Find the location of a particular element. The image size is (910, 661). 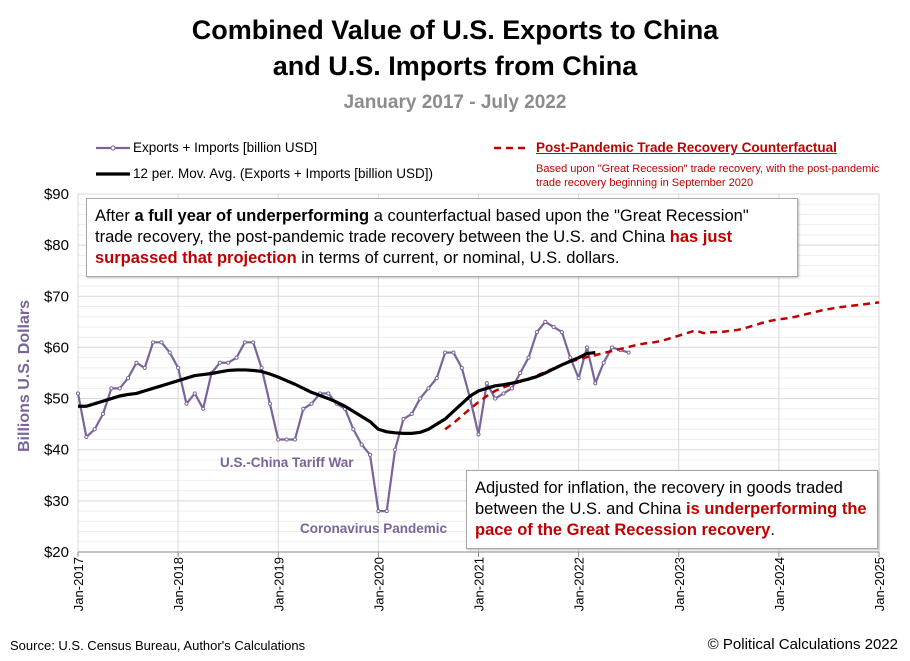

series-moving-average-line is located at coordinates (337, 392).